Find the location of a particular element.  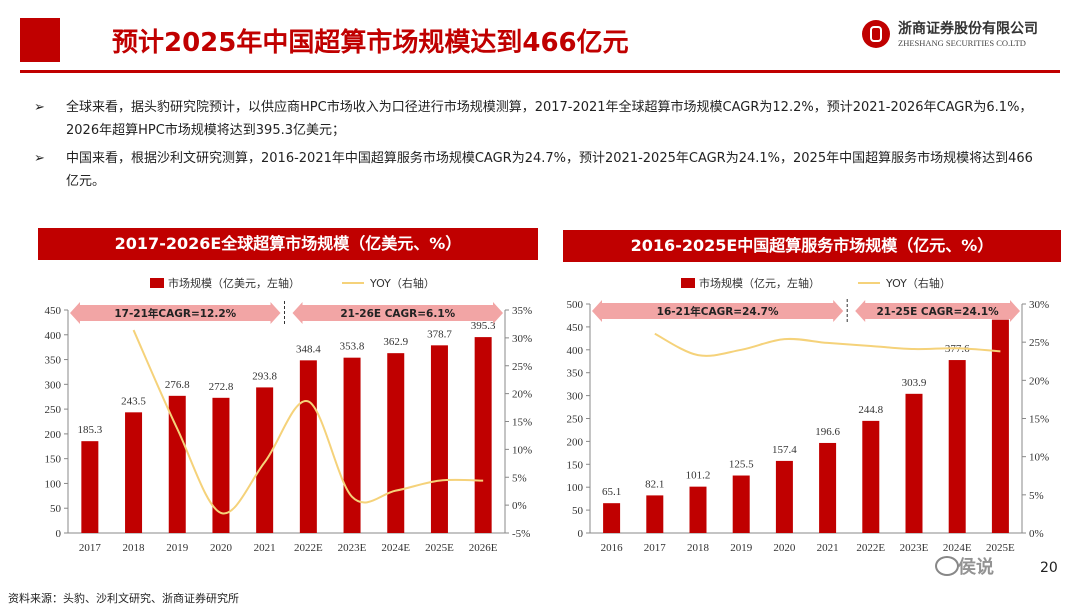

y-right-tick-label: 35% is located at coordinates (522, 311).